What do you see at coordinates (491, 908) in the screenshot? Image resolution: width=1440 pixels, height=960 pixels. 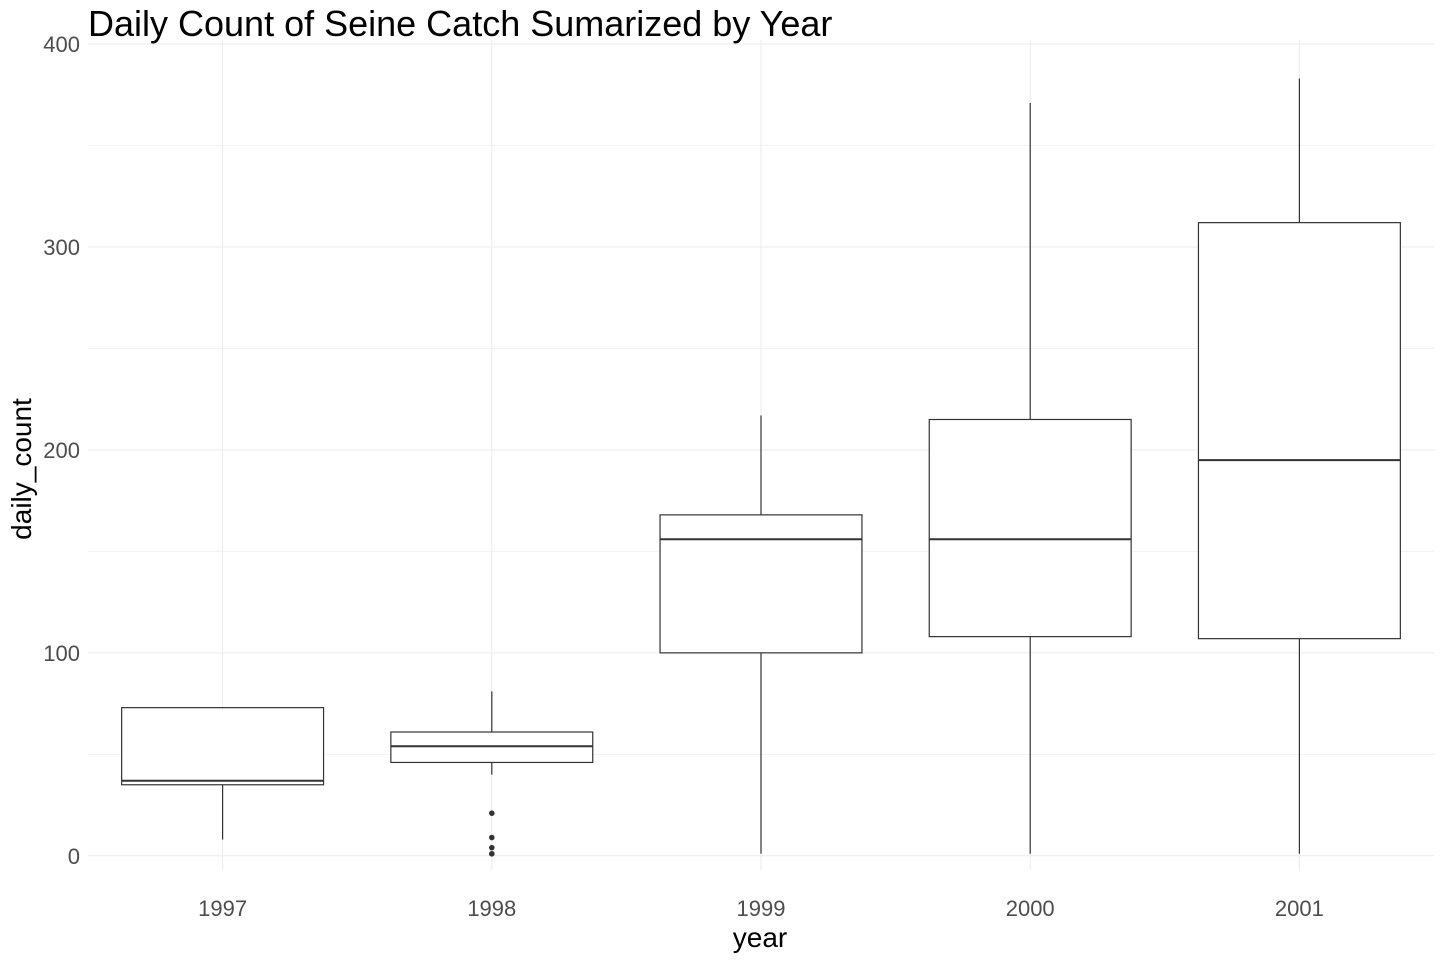 I see `x-tick-label: 1998` at bounding box center [491, 908].